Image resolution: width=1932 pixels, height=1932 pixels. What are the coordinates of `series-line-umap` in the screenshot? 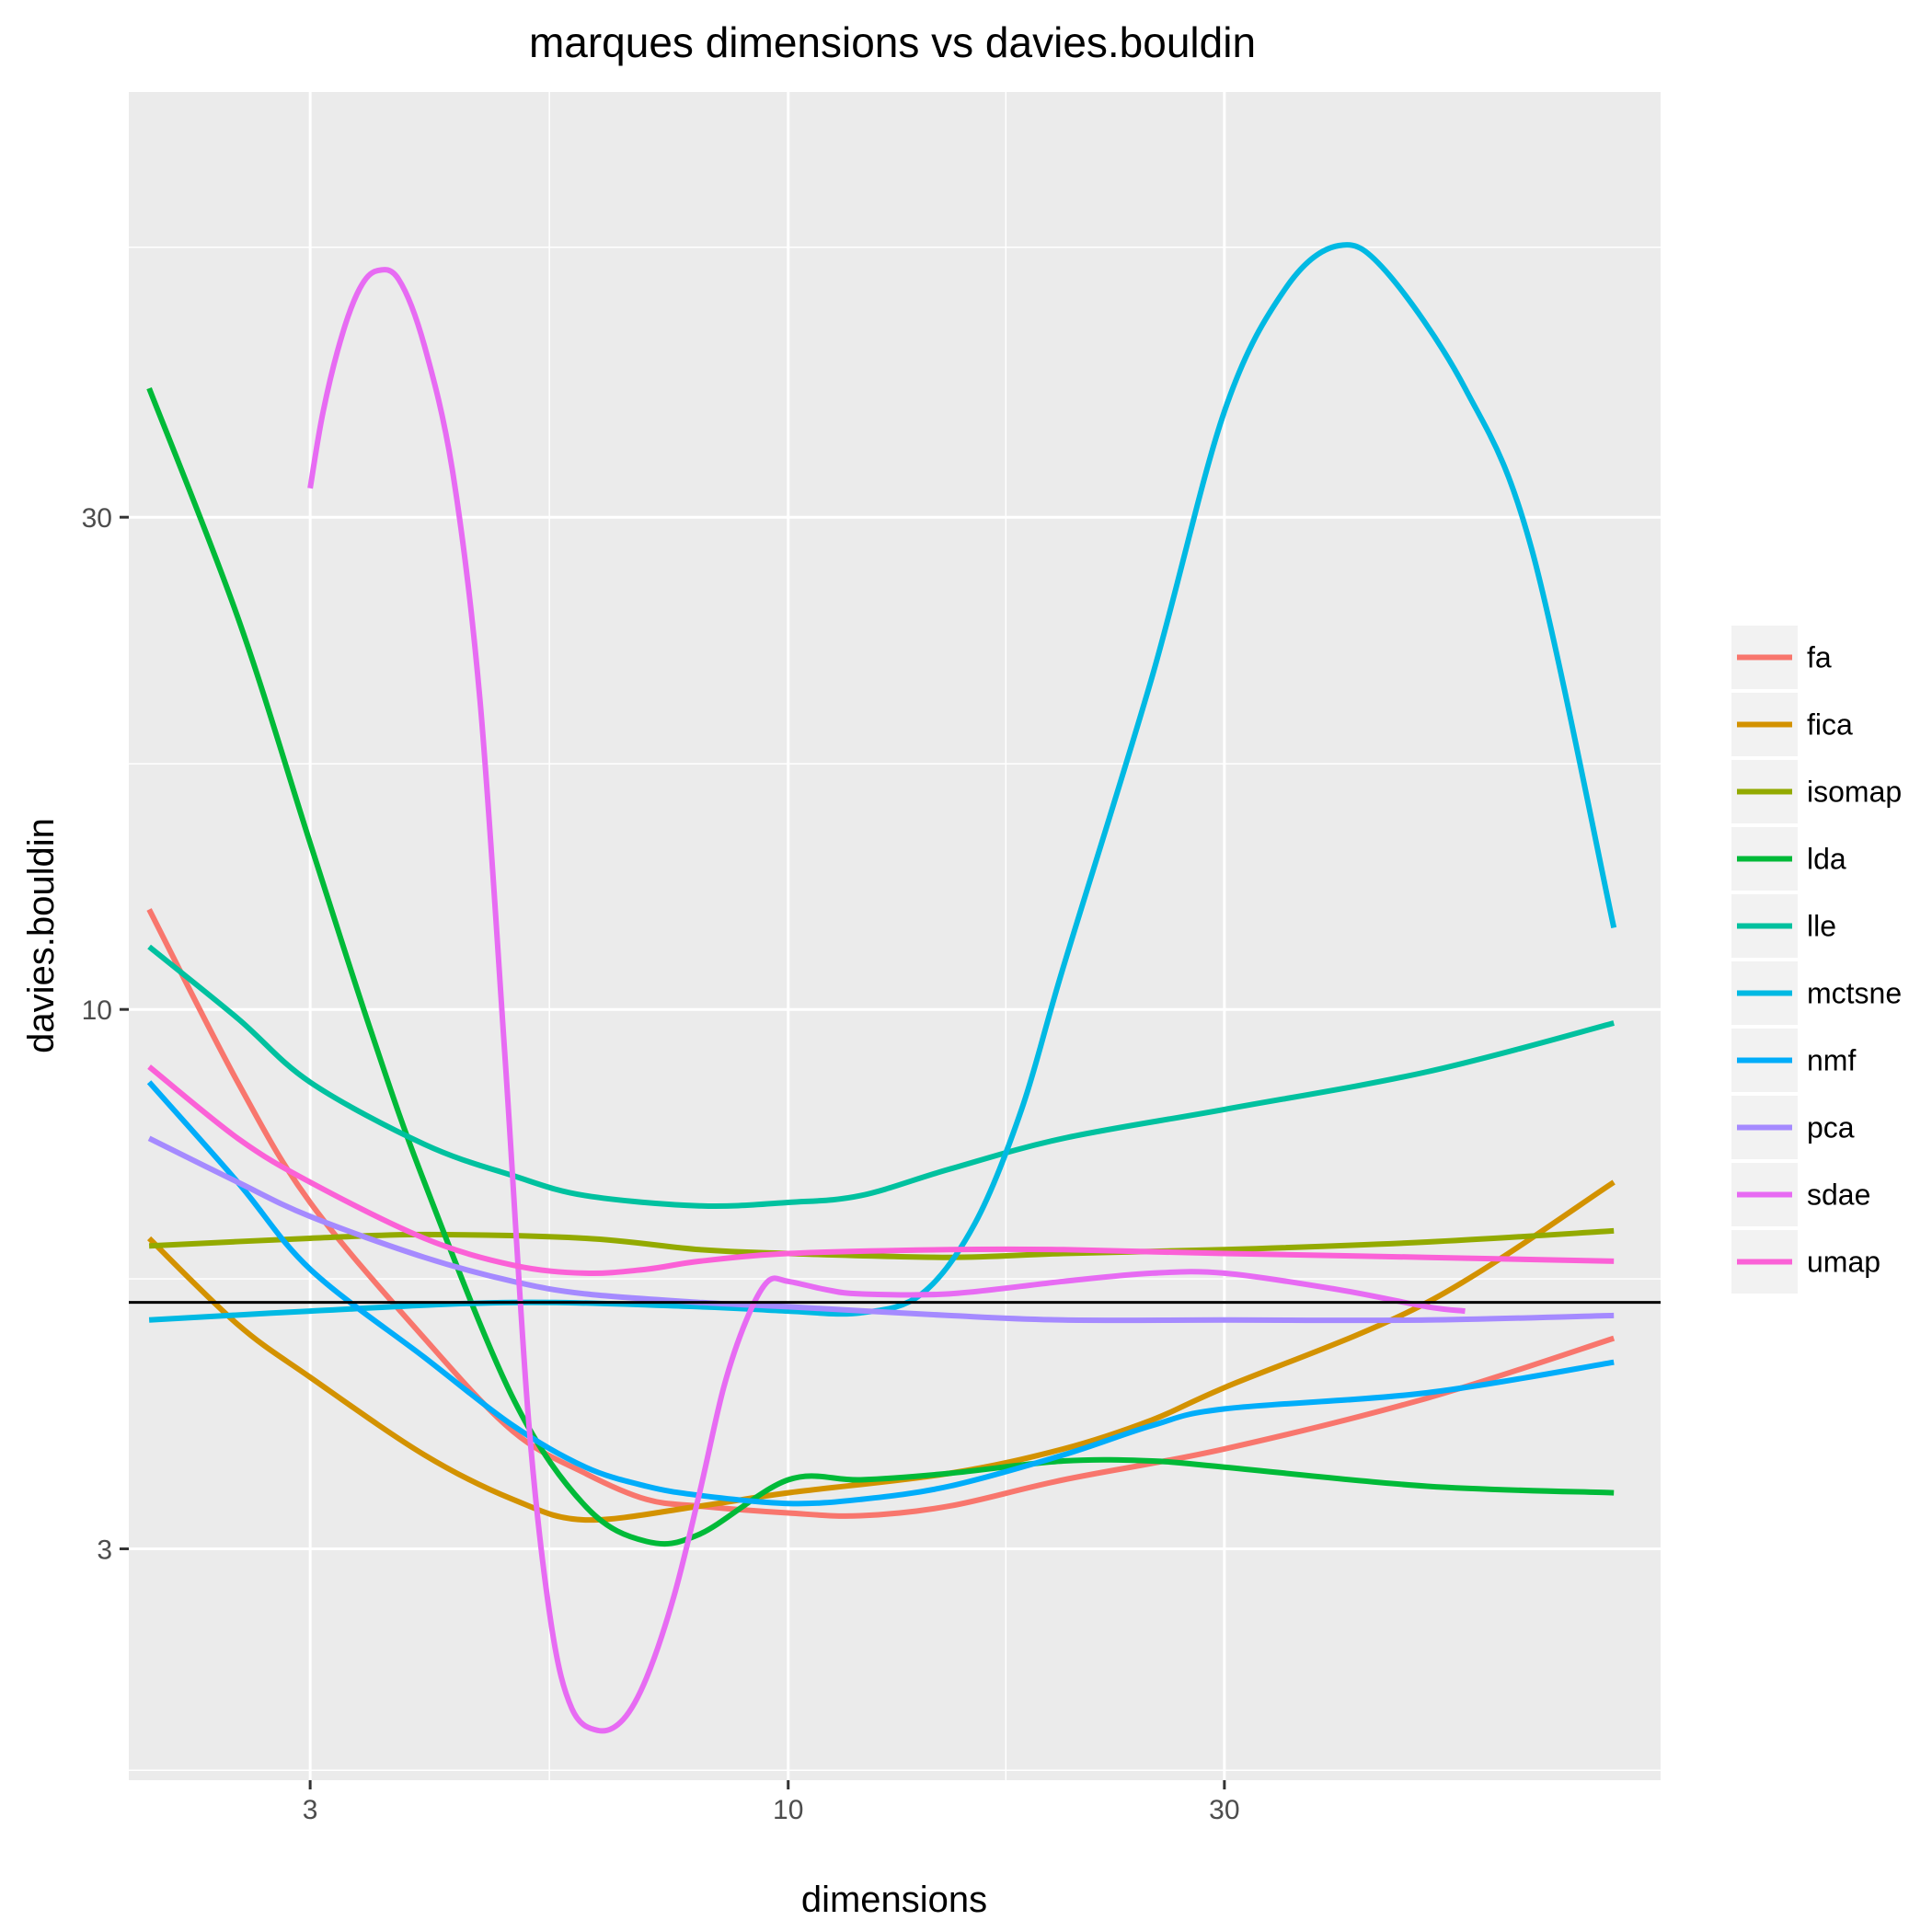 It's located at (881, 1170).